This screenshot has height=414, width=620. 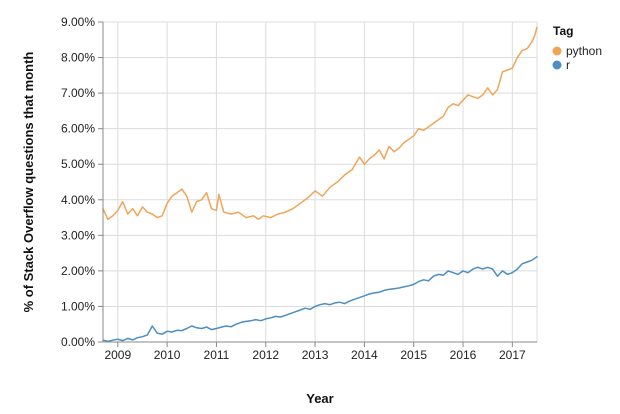 What do you see at coordinates (78, 306) in the screenshot?
I see `y-tick-label: 1.00%` at bounding box center [78, 306].